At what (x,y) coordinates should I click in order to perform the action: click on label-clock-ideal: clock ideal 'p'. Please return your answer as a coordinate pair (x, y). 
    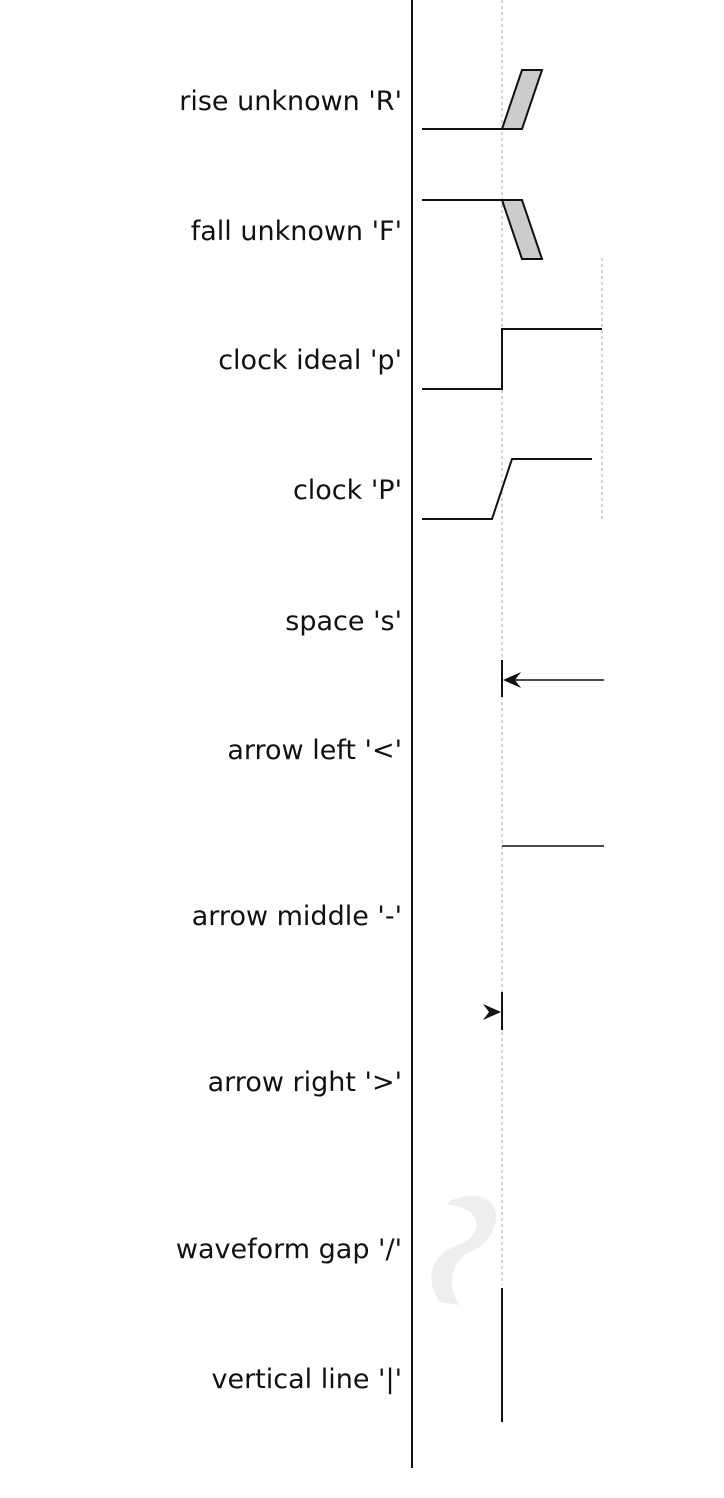
    Looking at the image, I should click on (310, 360).